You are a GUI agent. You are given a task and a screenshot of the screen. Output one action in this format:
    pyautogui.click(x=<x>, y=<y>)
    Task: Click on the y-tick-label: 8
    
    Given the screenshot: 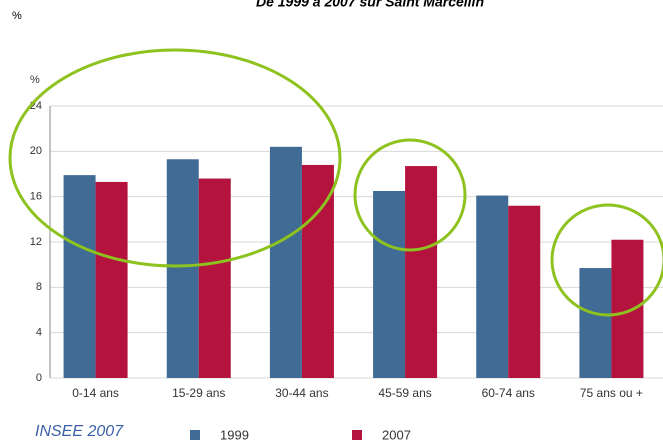 What is the action you would take?
    pyautogui.click(x=39, y=287)
    